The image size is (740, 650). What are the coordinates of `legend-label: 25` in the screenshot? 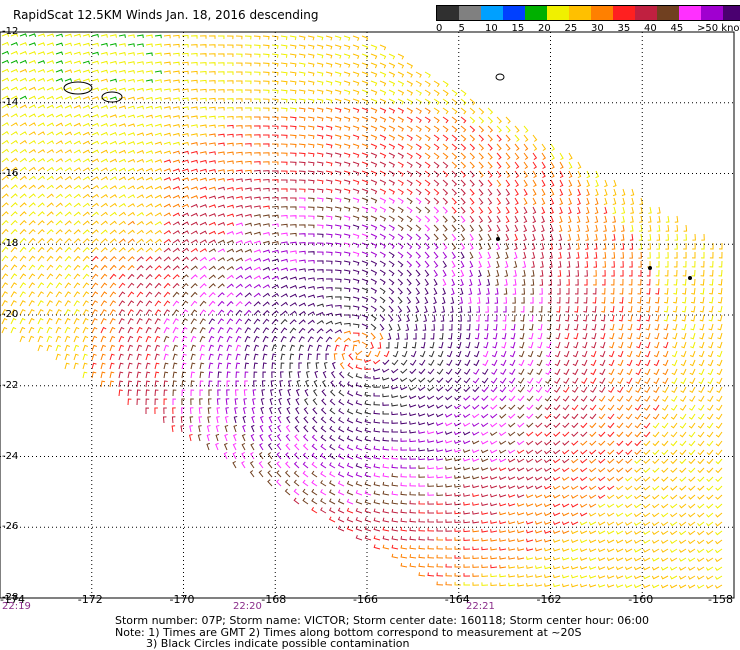 It's located at (571, 28).